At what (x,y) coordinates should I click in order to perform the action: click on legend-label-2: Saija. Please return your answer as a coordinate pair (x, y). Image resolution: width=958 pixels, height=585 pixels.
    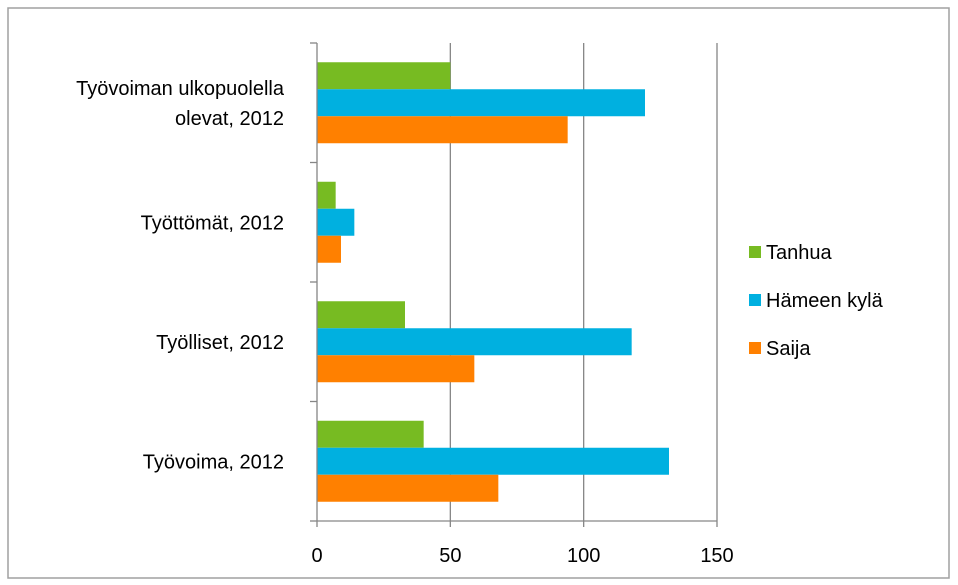
    Looking at the image, I should click on (788, 349).